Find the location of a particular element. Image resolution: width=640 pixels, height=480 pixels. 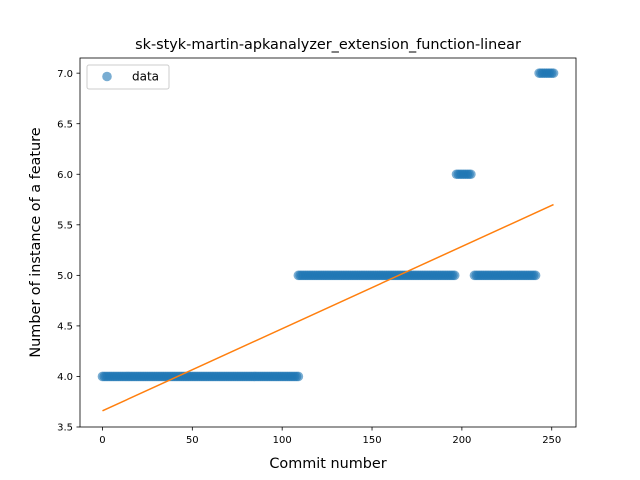

x-tick-label: 150 is located at coordinates (371, 440).